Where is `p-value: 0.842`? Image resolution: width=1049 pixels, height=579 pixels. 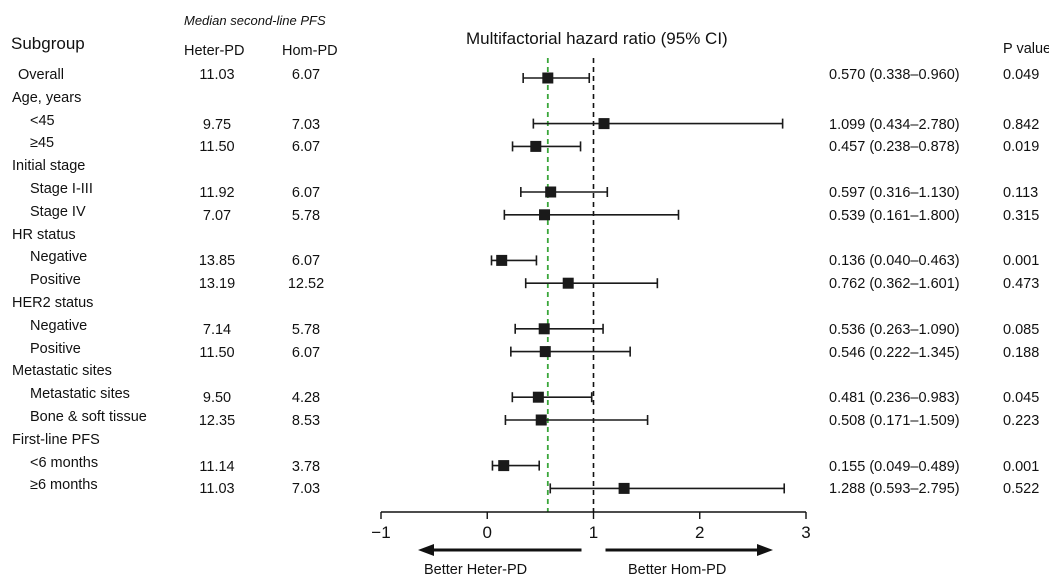 p-value: 0.842 is located at coordinates (1021, 124).